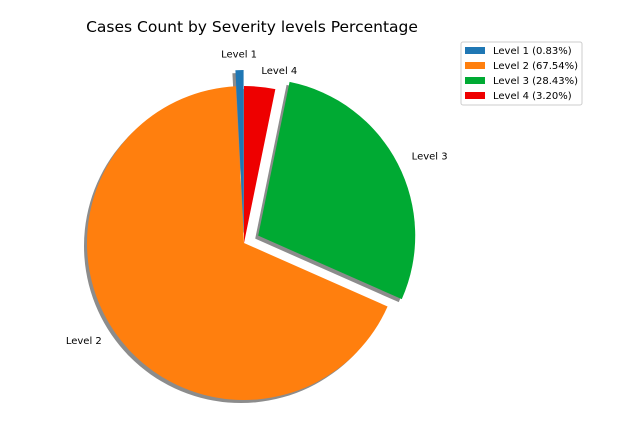 The width and height of the screenshot is (629, 424). What do you see at coordinates (239, 54) in the screenshot?
I see `slice-label-level-1: Level 1` at bounding box center [239, 54].